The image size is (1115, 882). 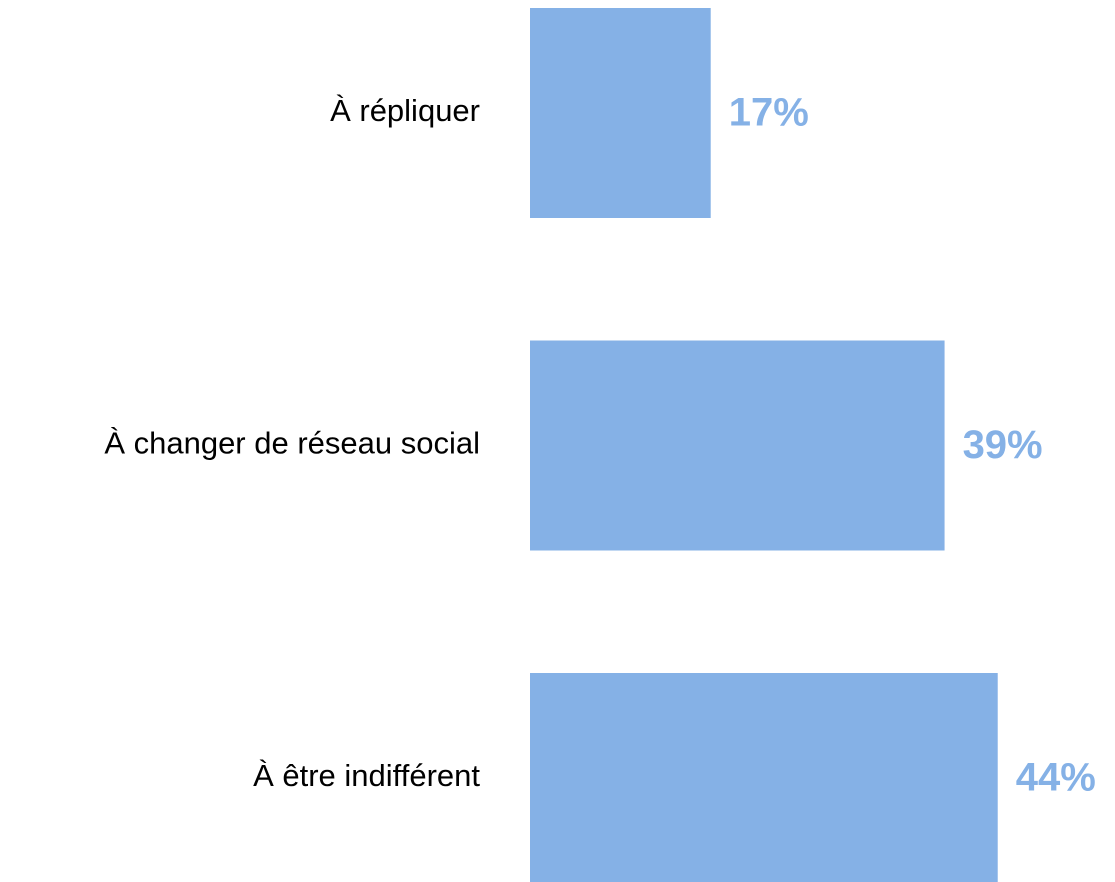 What do you see at coordinates (1056, 778) in the screenshot?
I see `value-label: 44%` at bounding box center [1056, 778].